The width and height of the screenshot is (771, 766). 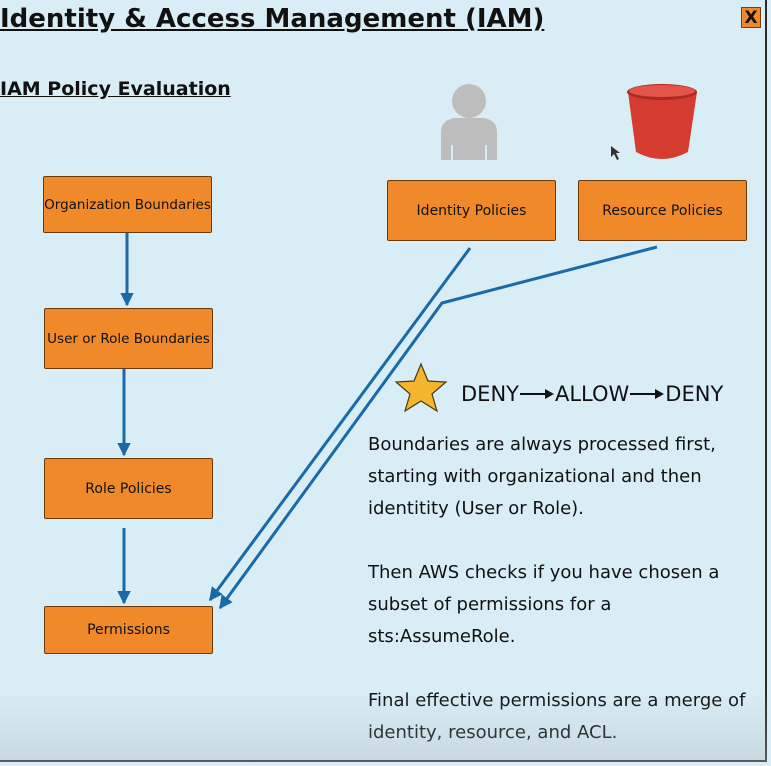 What do you see at coordinates (476, 508) in the screenshot?
I see `note-line: identitity (User or Role).` at bounding box center [476, 508].